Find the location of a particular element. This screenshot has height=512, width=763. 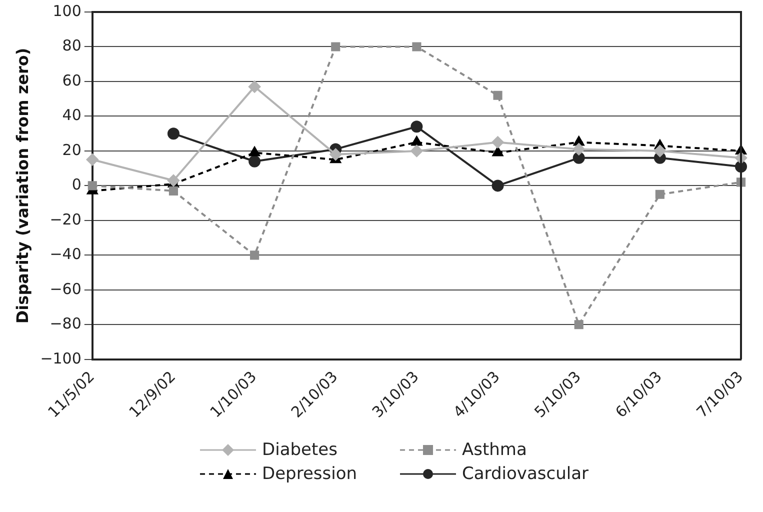

legend-label: Asthma is located at coordinates (494, 450).